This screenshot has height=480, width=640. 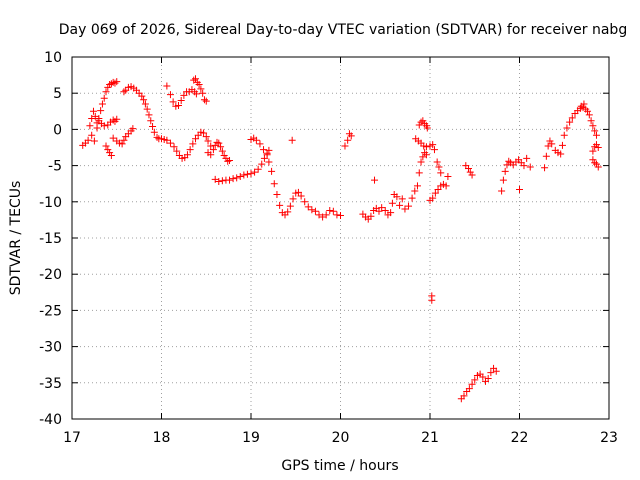 What do you see at coordinates (340, 438) in the screenshot?
I see `x-axis-tick-labels: 17 18 19 20 21 22 23` at bounding box center [340, 438].